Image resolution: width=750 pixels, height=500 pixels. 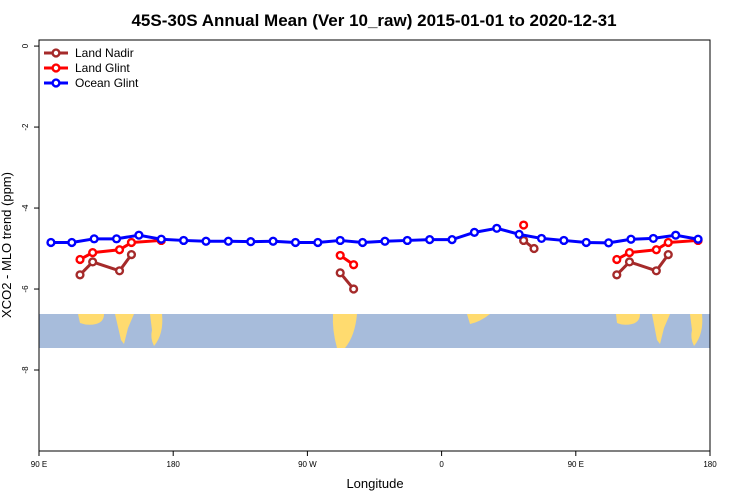 I want to click on series-layer, so click(x=374, y=257).